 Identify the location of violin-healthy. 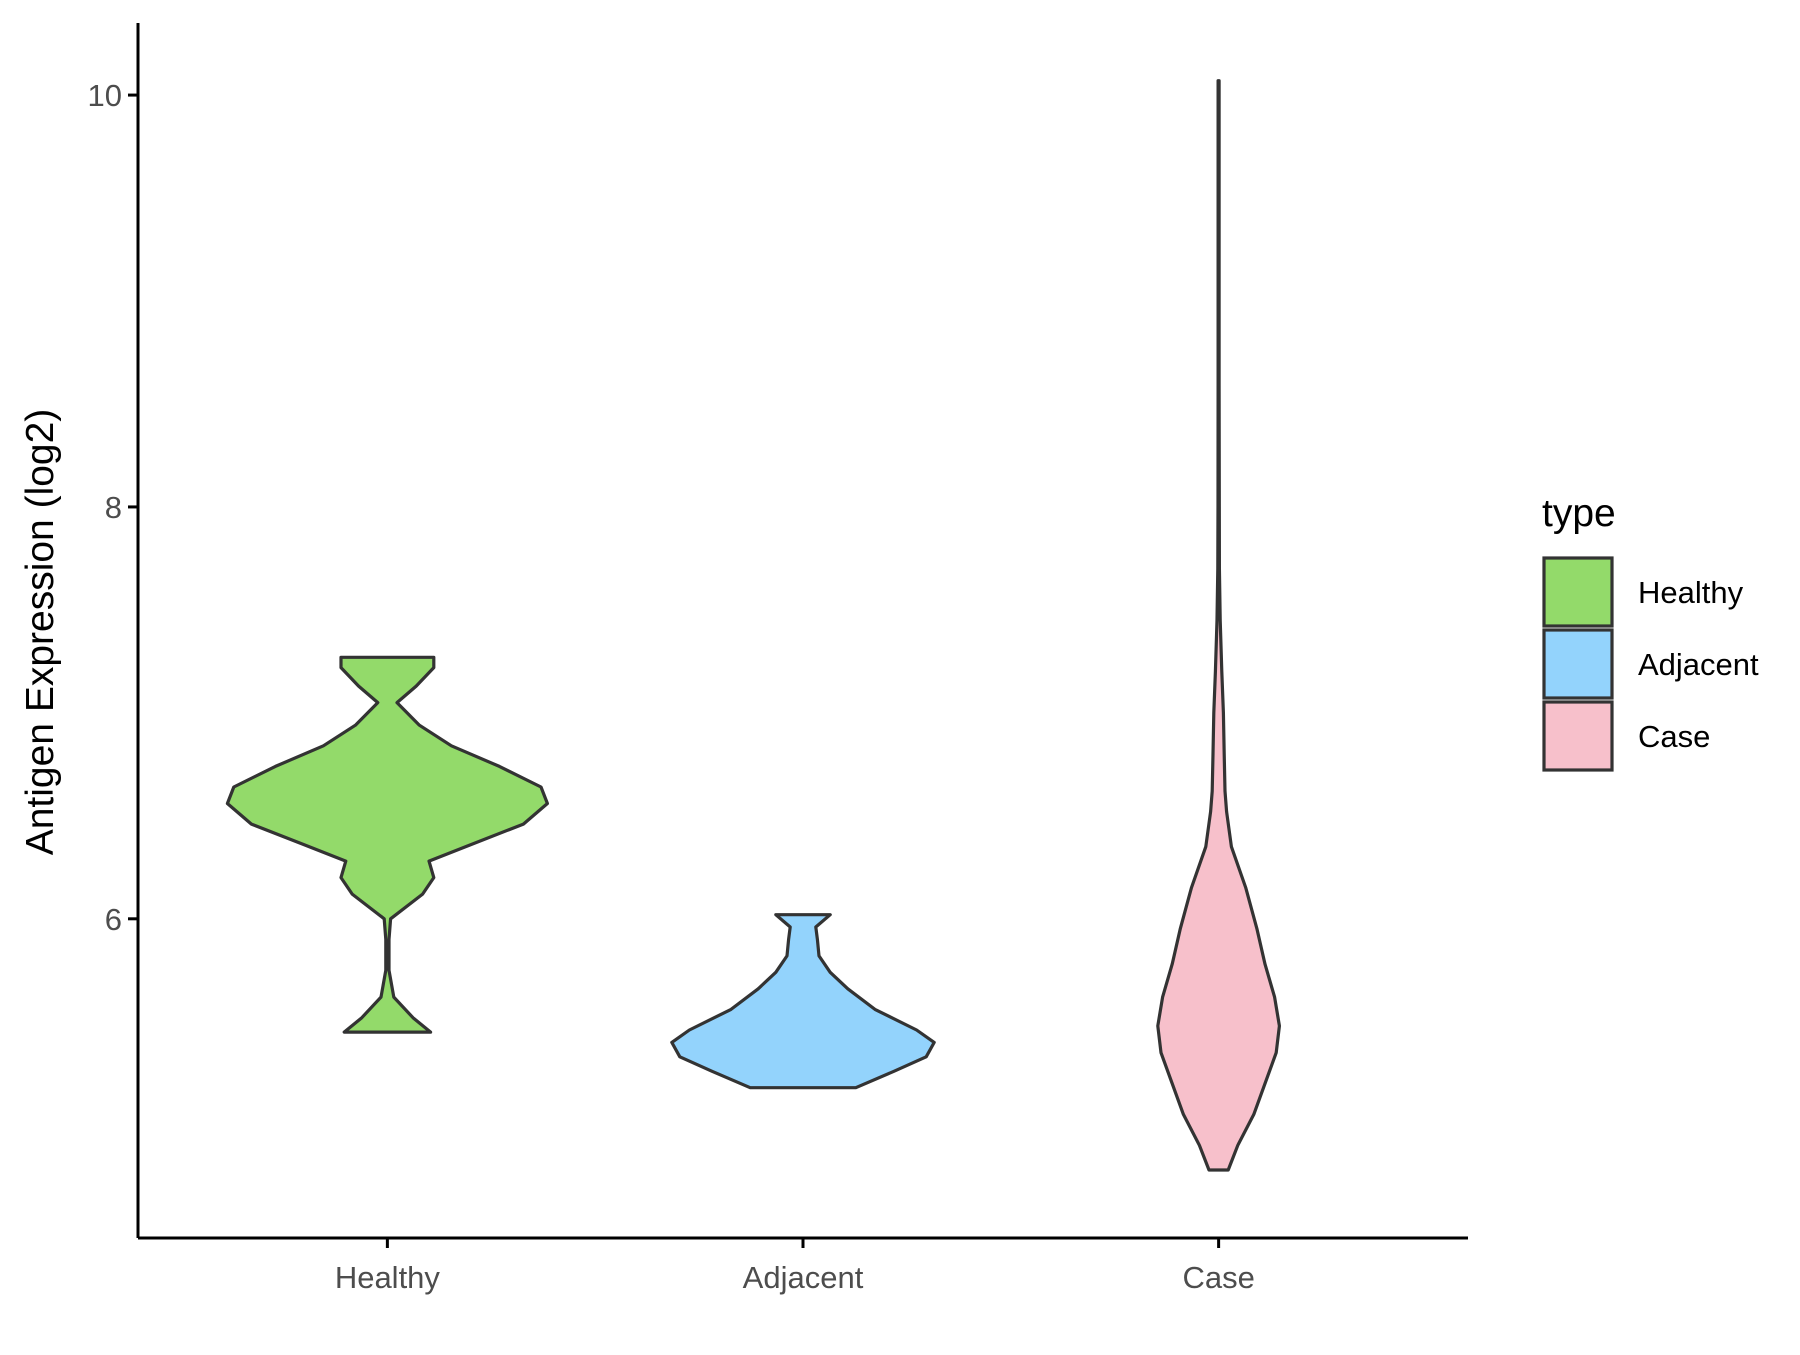
(387, 844).